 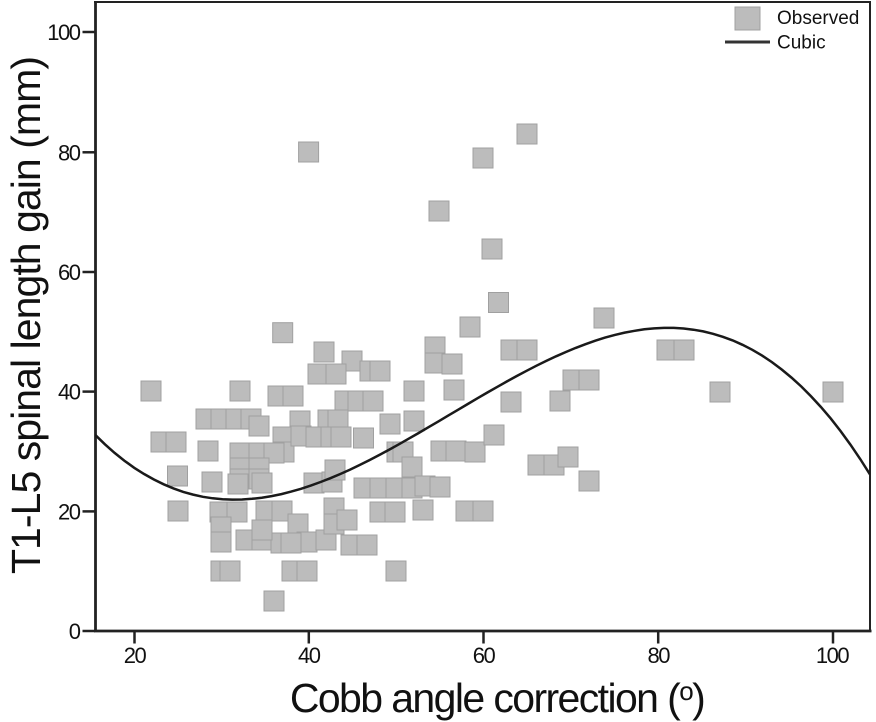 What do you see at coordinates (75, 631) in the screenshot?
I see `svg-text: 0` at bounding box center [75, 631].